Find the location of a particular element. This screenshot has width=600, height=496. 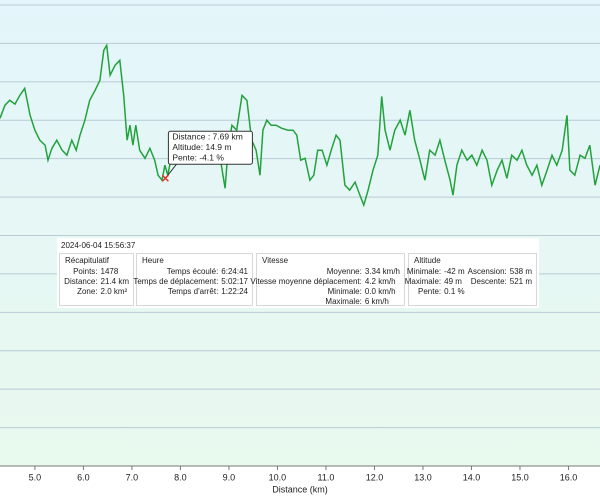

stat-value: 0.1 % is located at coordinates (454, 291).